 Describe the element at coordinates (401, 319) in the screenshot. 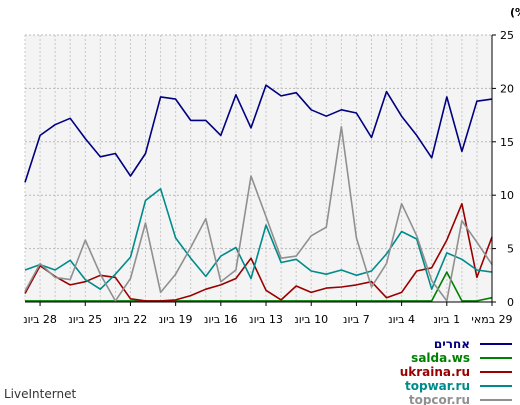

I see `x-tick-label-8: 4 ביונ` at that location.